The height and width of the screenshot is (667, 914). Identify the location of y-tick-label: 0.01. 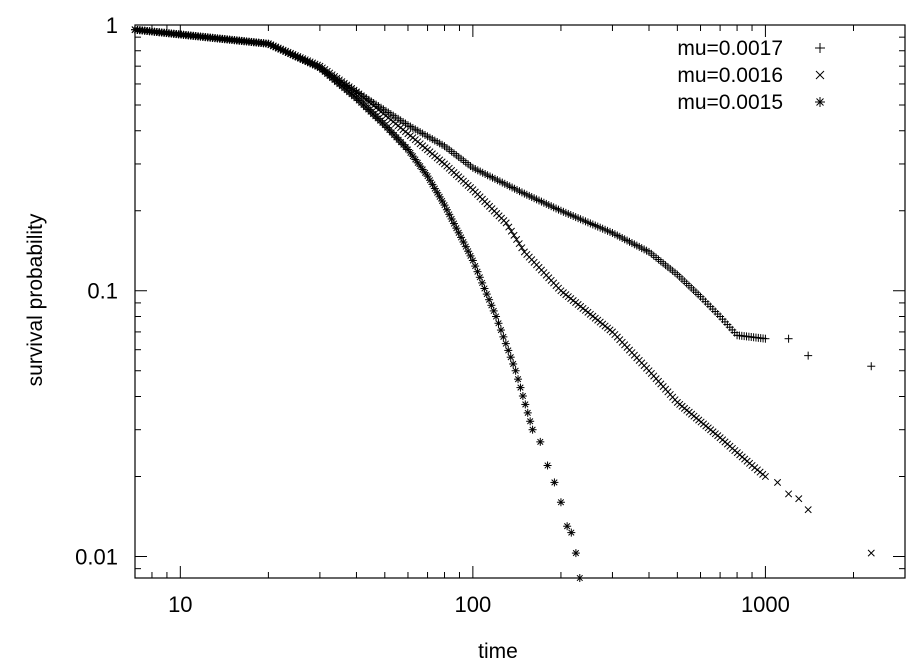
(96, 556).